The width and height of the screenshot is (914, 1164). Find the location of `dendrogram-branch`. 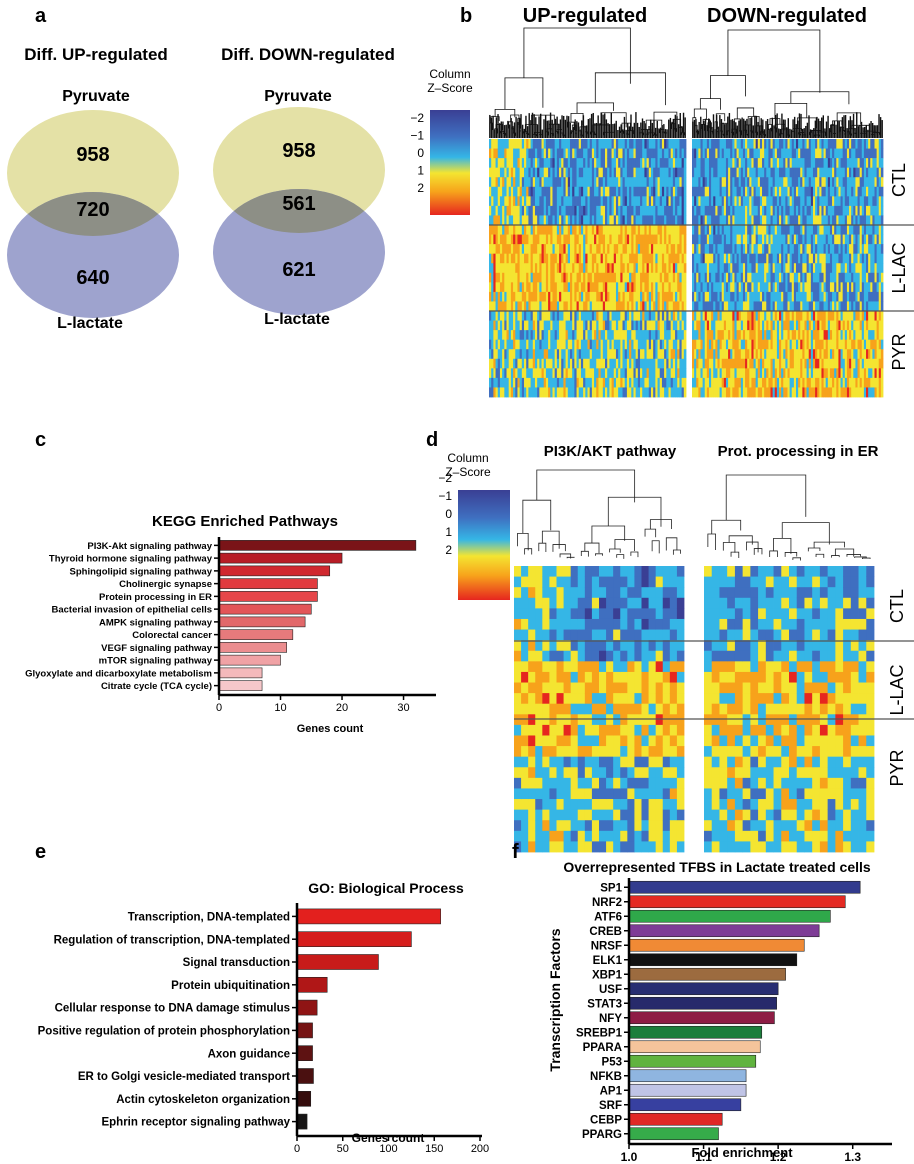

dendrogram-branch is located at coordinates (524, 93).